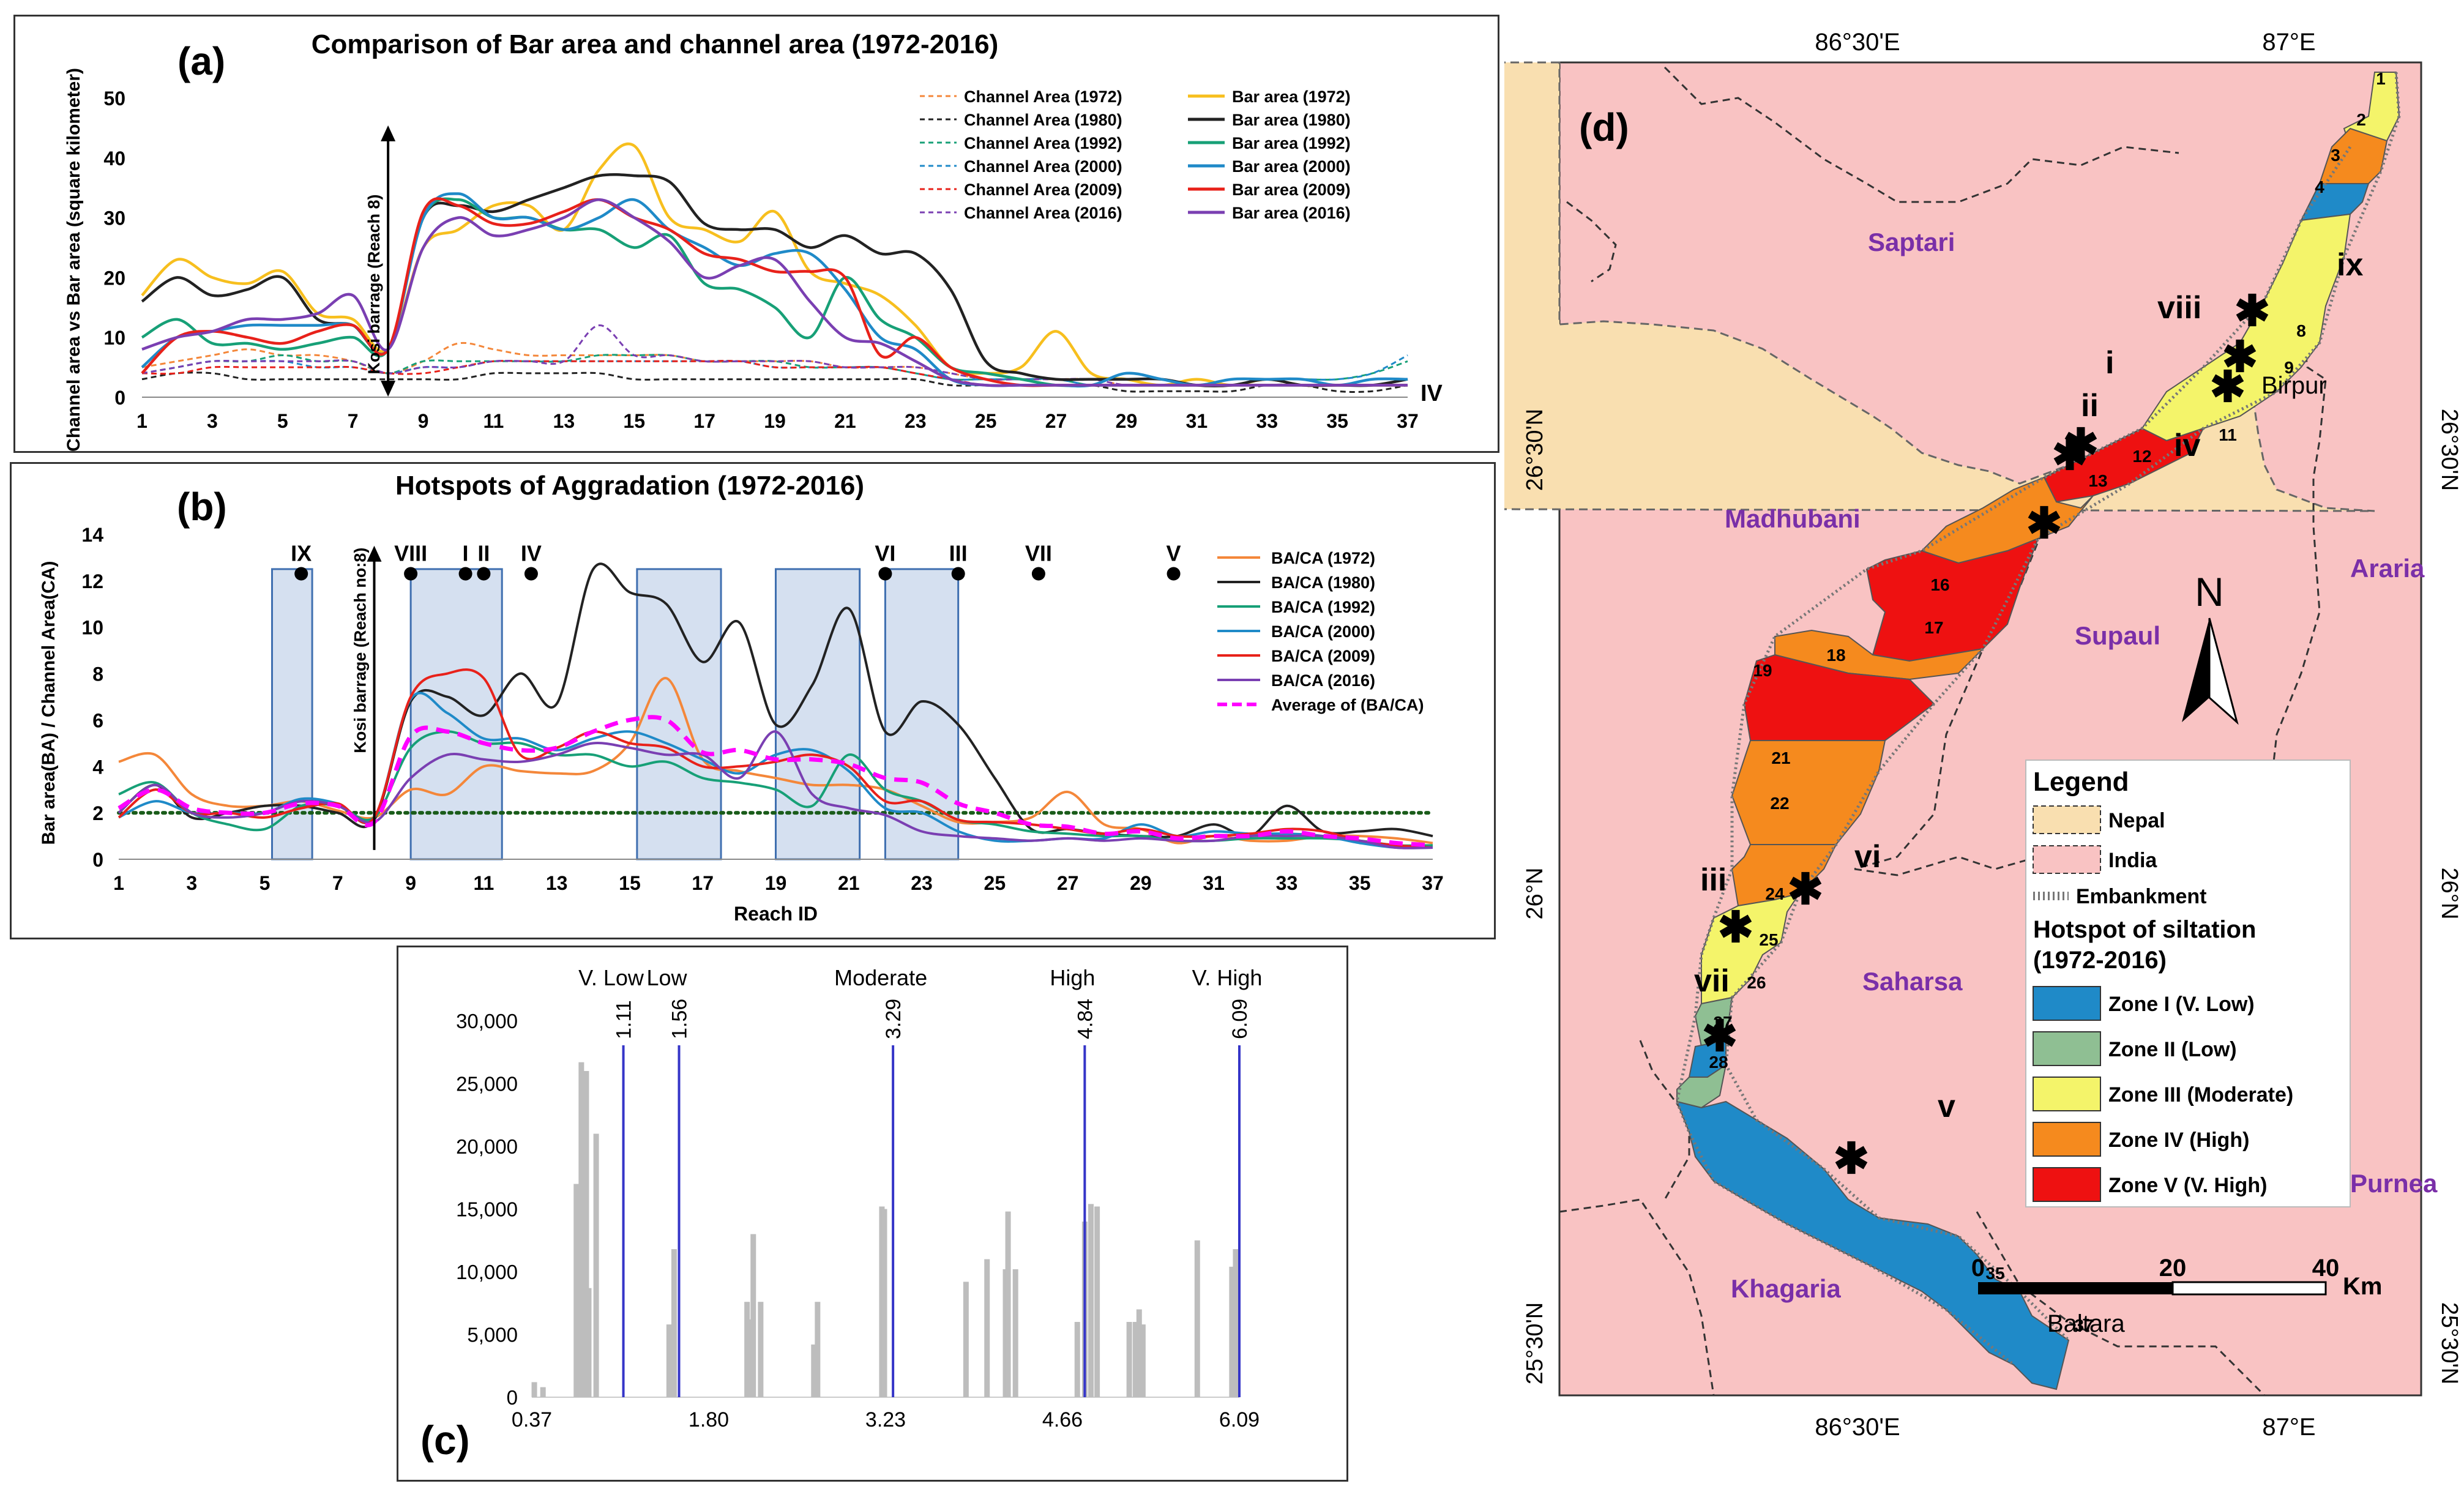 Image resolution: width=2464 pixels, height=1489 pixels. What do you see at coordinates (666, 977) in the screenshot?
I see `break-class-label: Low` at bounding box center [666, 977].